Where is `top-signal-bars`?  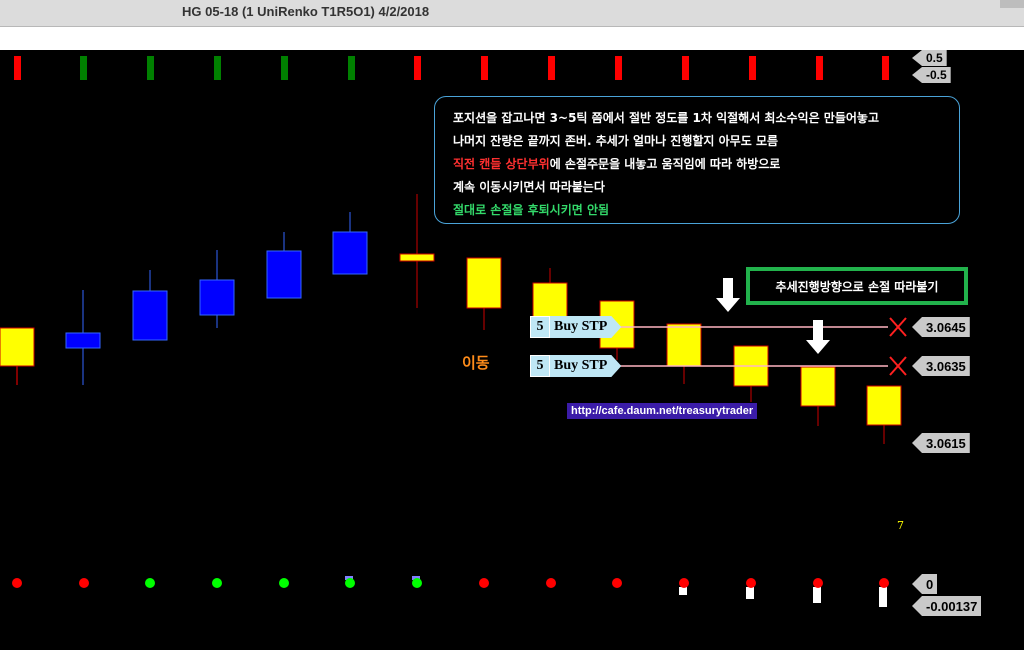 top-signal-bars is located at coordinates (451, 68).